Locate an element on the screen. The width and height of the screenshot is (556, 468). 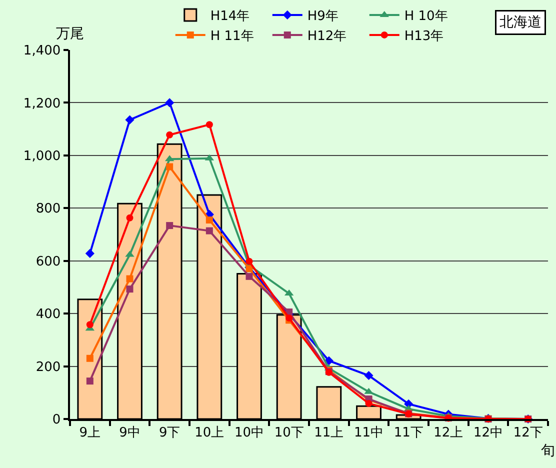
legend-label: H 11年 is located at coordinates (232, 36).